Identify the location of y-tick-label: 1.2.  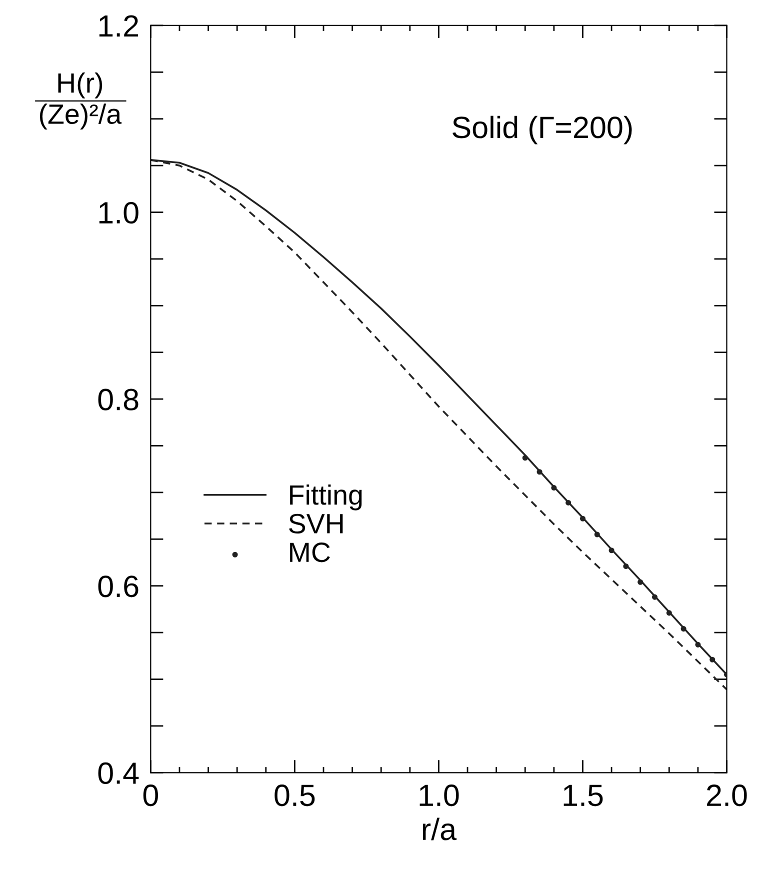
(118, 26).